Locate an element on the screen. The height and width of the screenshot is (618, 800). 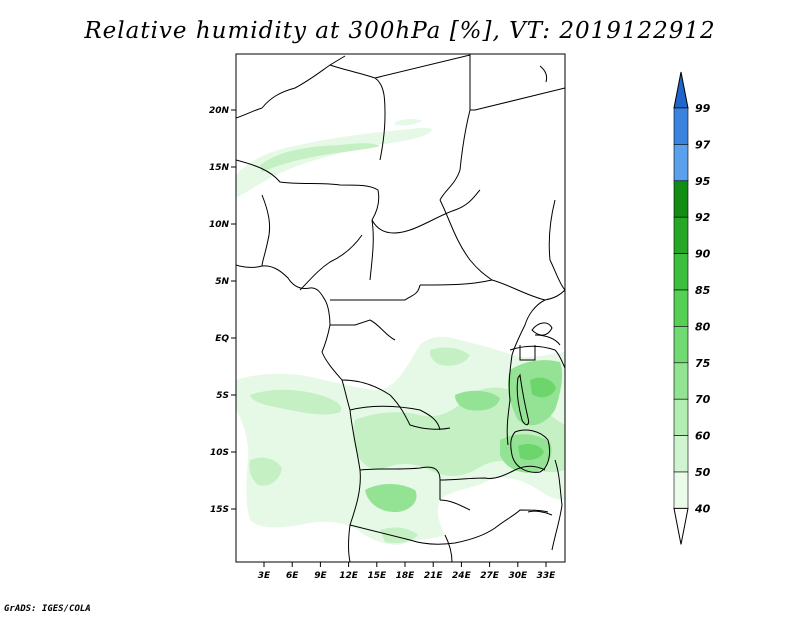
colorbar-label: 50 is located at coordinates (703, 472).